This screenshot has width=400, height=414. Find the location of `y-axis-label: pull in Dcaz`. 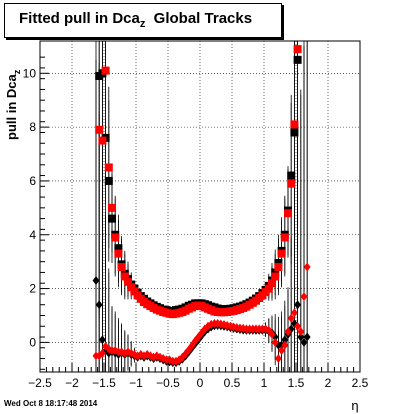

y-axis-label: pull in Dcaz is located at coordinates (13, 104).